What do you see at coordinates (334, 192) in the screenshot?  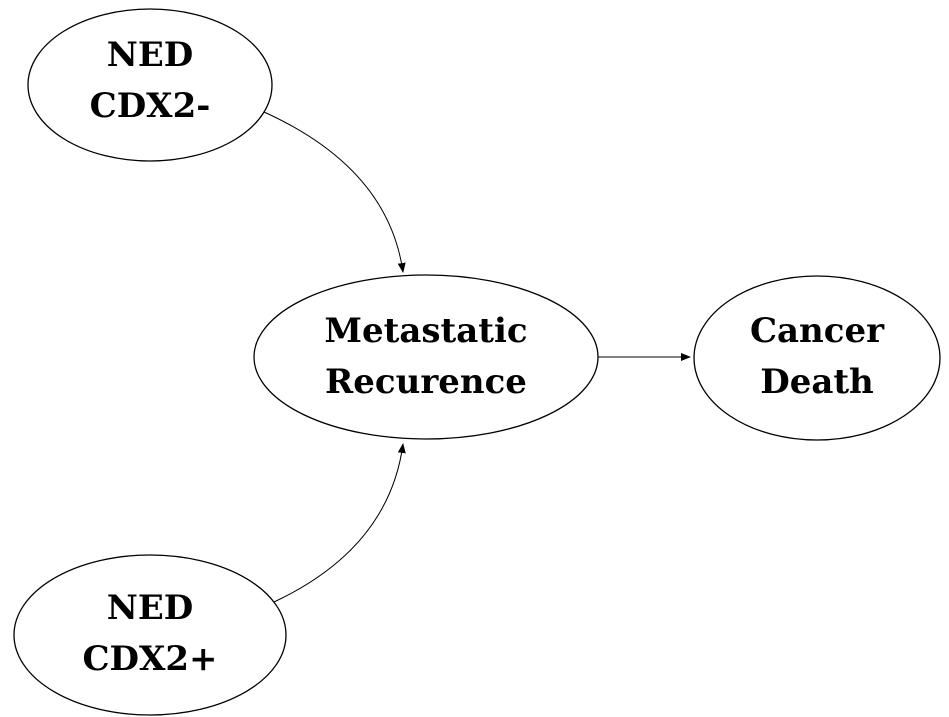 I see `edge-ned-cdx2-neg-to-metastatic-recurrence` at bounding box center [334, 192].